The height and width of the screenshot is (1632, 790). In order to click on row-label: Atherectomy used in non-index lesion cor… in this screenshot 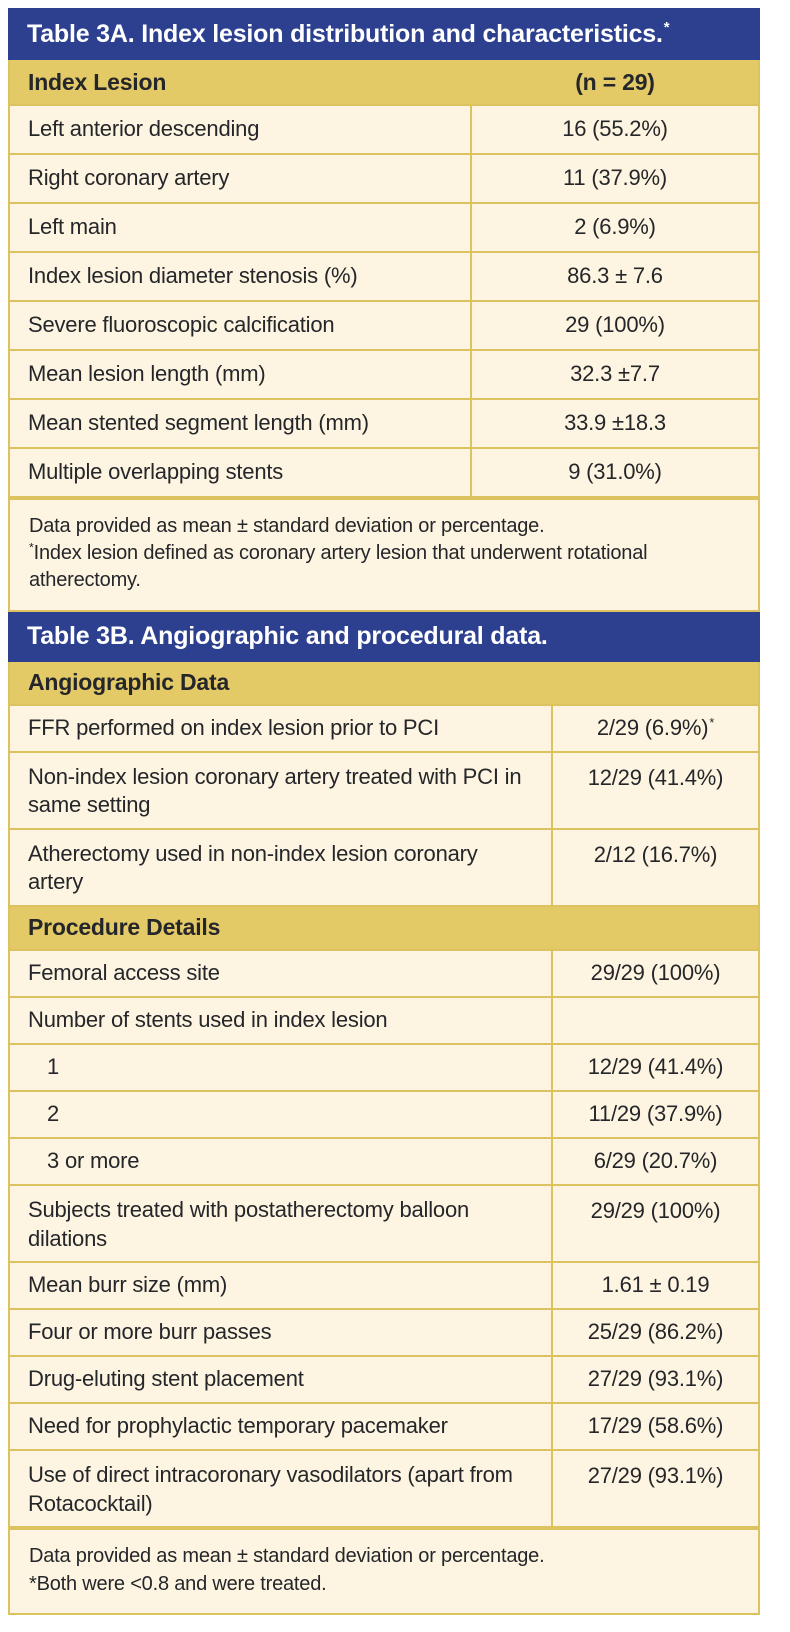, I will do `click(281, 867)`.